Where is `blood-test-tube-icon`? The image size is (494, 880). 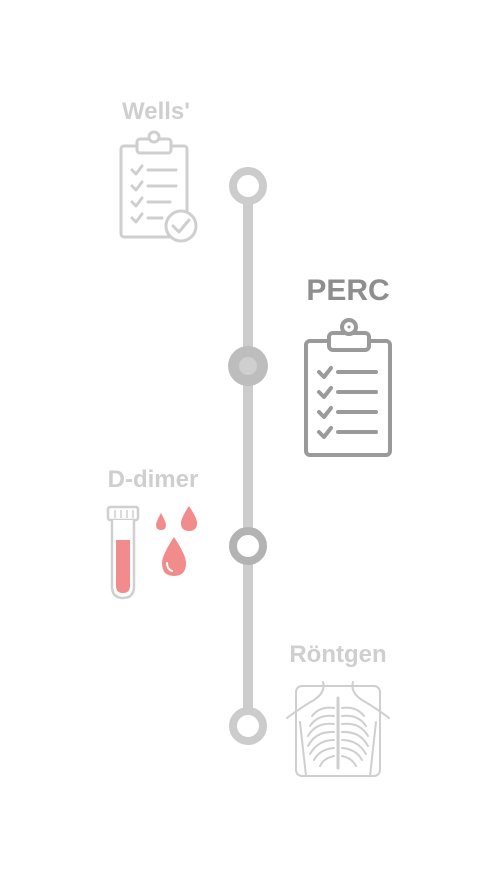
blood-test-tube-icon is located at coordinates (123, 552).